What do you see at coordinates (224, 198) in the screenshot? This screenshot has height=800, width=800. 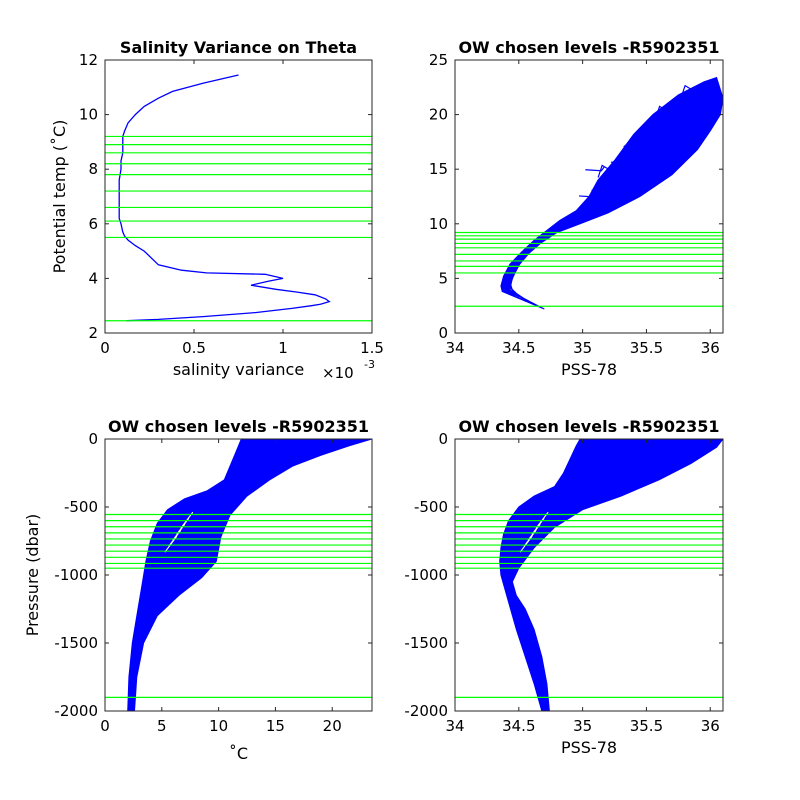 I see `series-line` at bounding box center [224, 198].